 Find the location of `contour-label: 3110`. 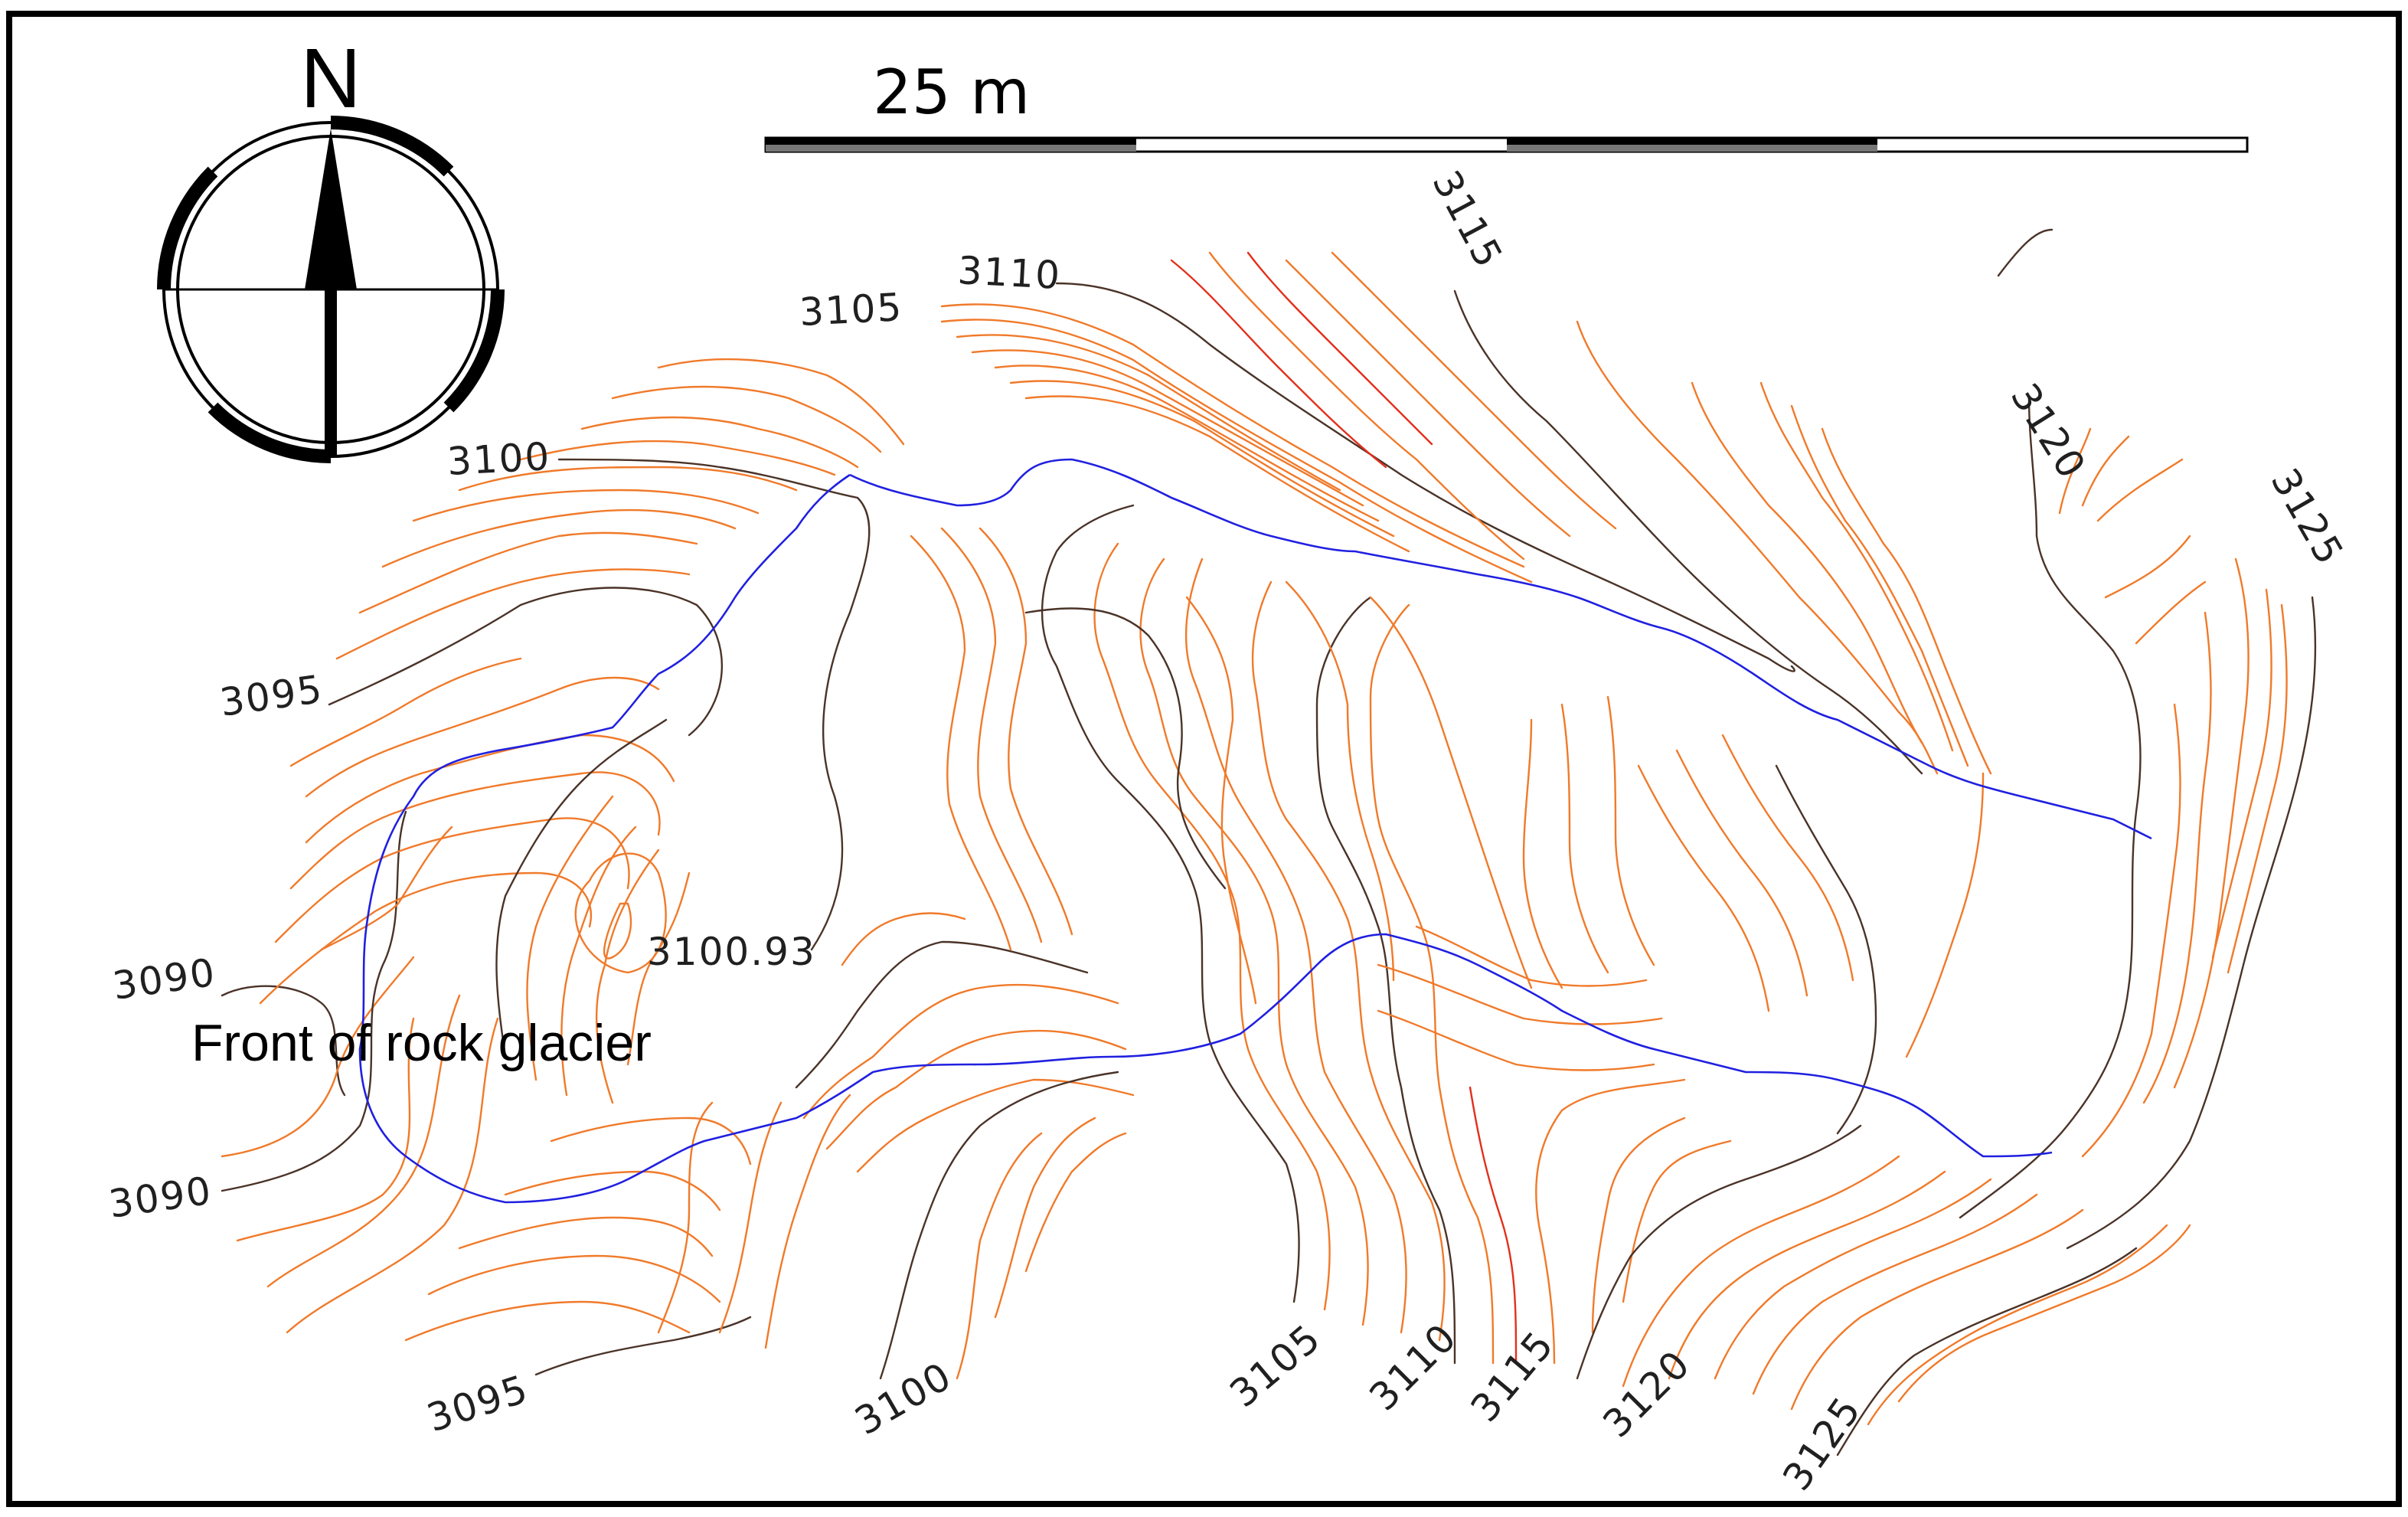

contour-label: 3110 is located at coordinates (1009, 273).